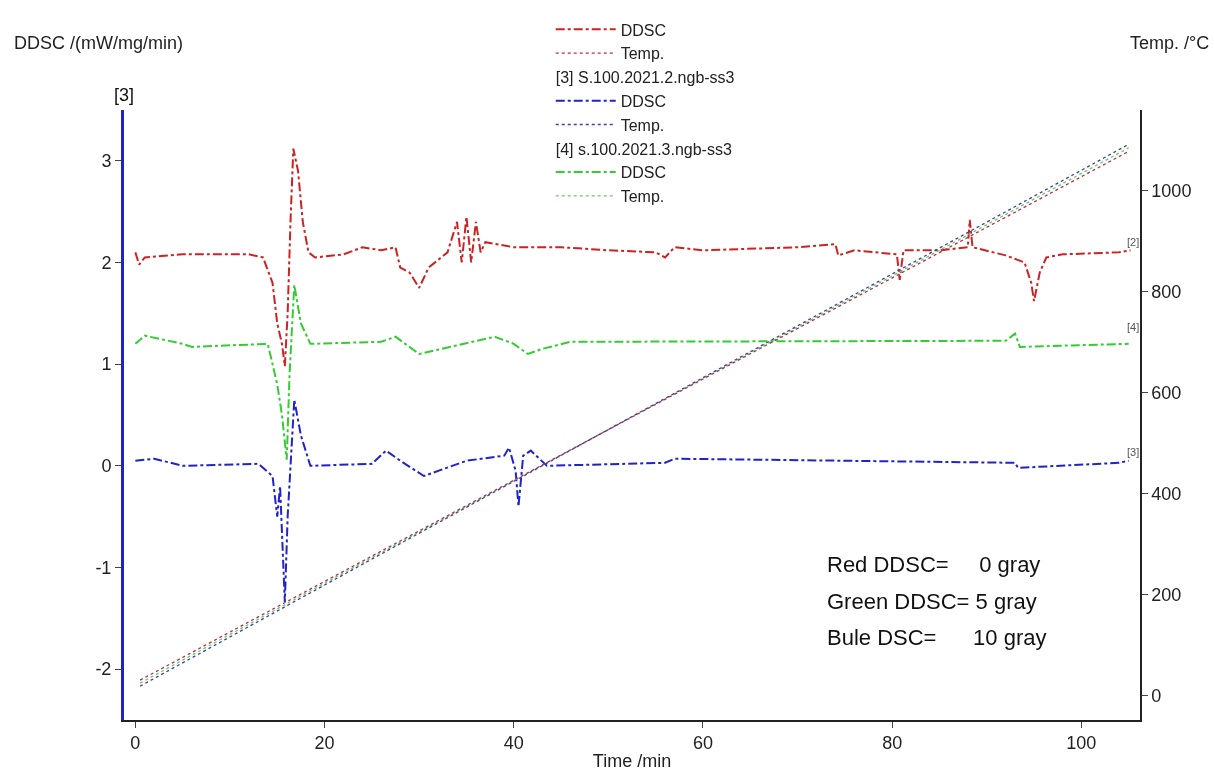 This screenshot has width=1214, height=780. Describe the element at coordinates (632, 760) in the screenshot. I see `x-axis-title: Time /min` at that location.